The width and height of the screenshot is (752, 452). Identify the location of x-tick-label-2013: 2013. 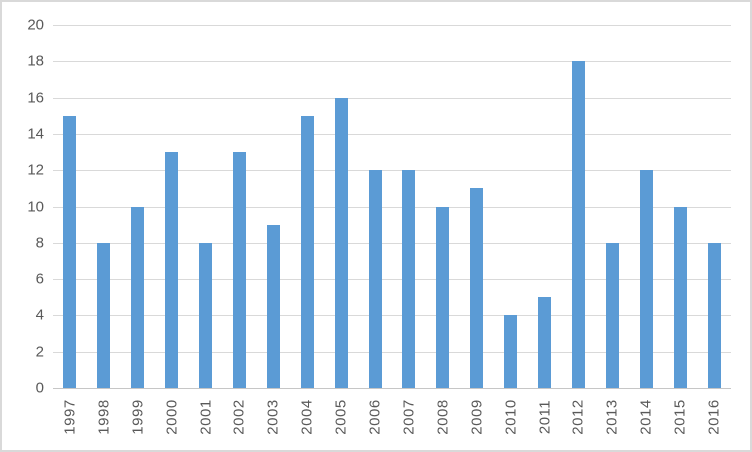
(612, 417).